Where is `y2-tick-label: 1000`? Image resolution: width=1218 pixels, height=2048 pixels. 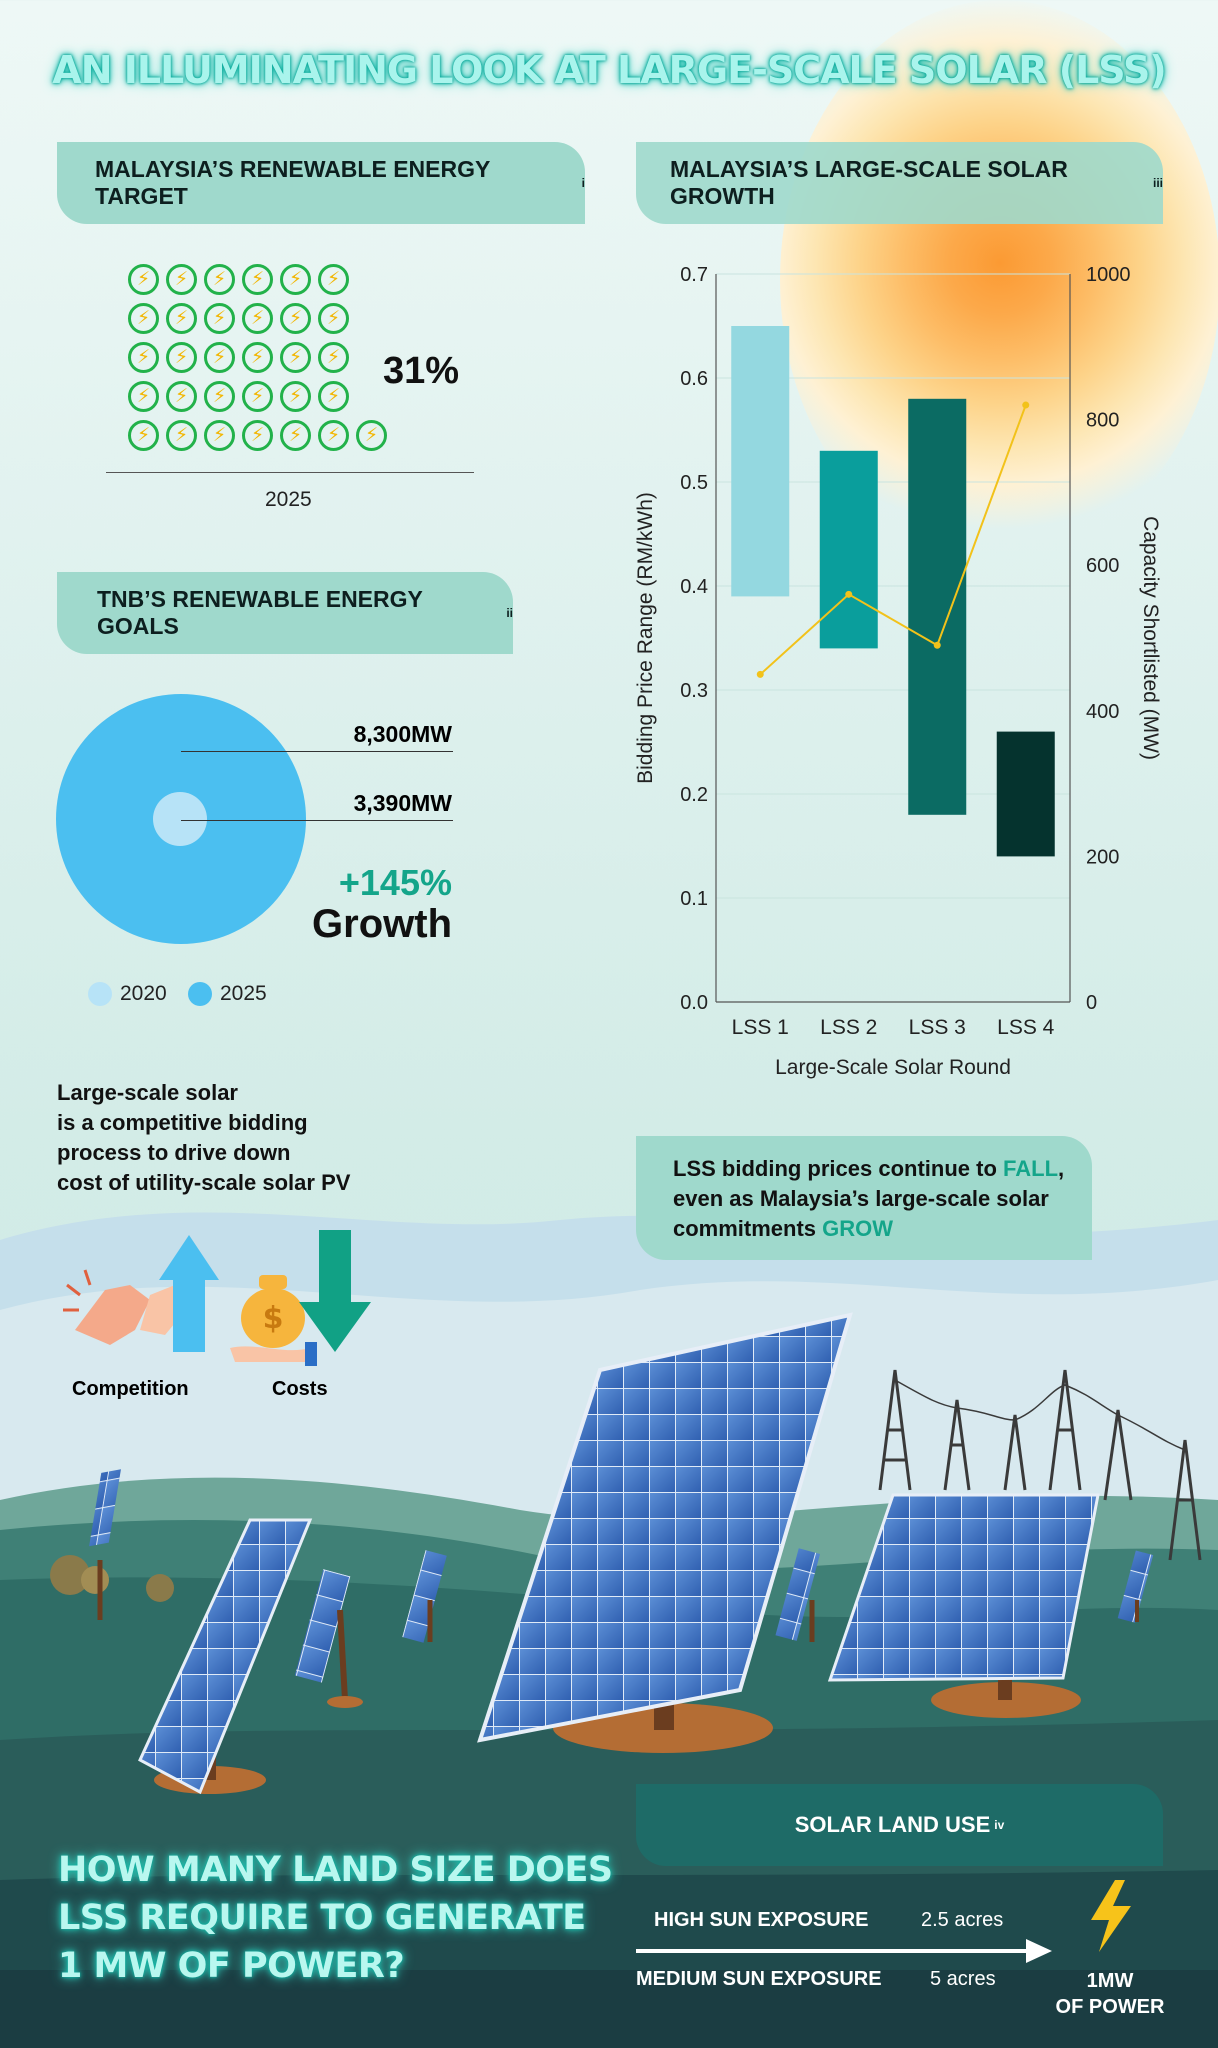 y2-tick-label: 1000 is located at coordinates (1108, 275).